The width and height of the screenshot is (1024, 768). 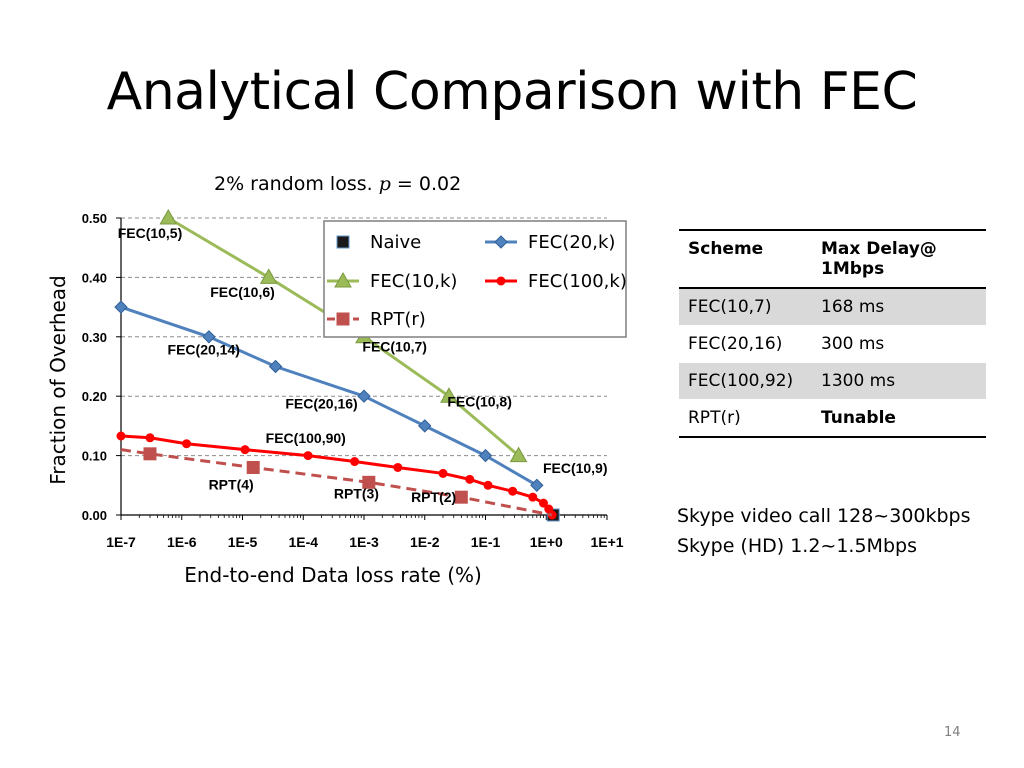 What do you see at coordinates (303, 542) in the screenshot?
I see `x-tick-label: 1E-4` at bounding box center [303, 542].